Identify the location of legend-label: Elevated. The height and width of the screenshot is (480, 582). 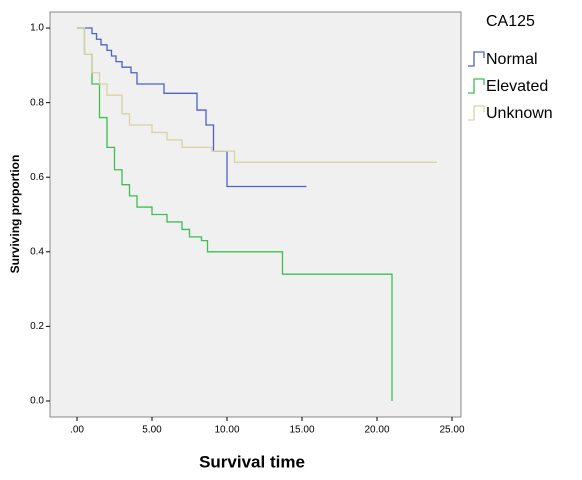
(517, 86).